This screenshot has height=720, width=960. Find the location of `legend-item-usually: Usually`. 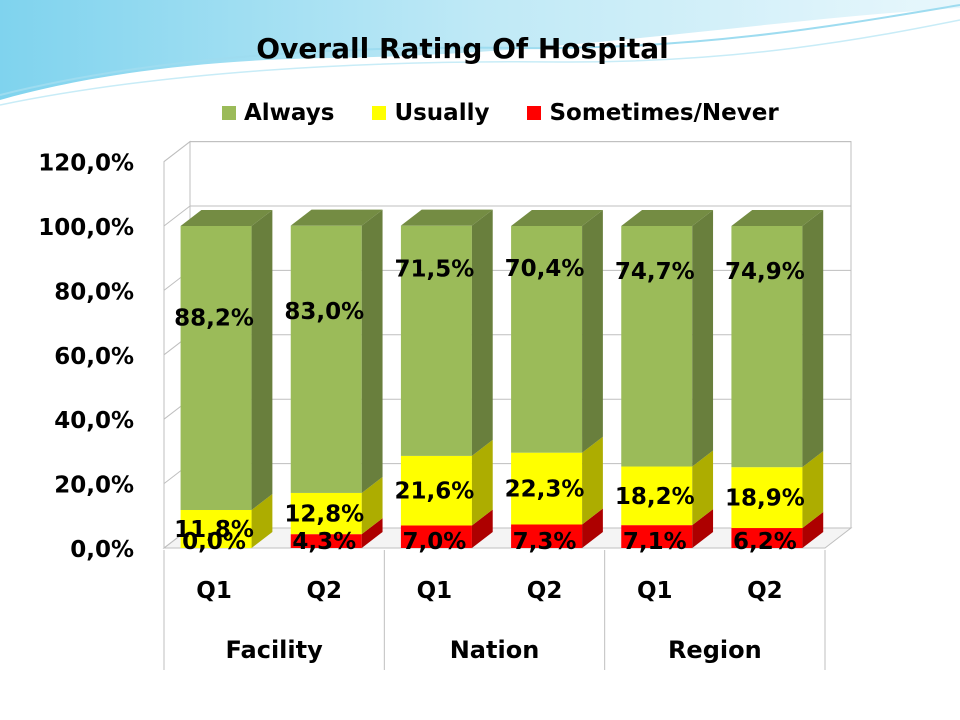

legend-item-usually: Usually is located at coordinates (430, 113).